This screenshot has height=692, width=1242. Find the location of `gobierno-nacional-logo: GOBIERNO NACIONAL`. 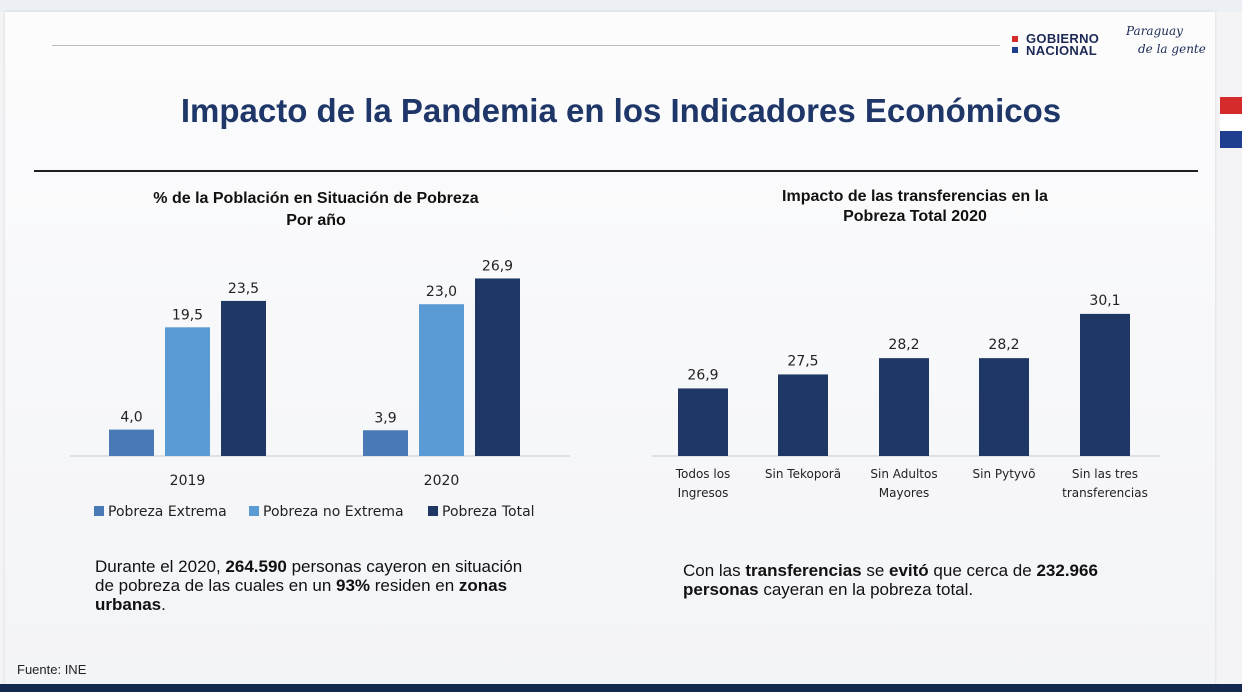

gobierno-nacional-logo: GOBIERNO NACIONAL is located at coordinates (1062, 45).